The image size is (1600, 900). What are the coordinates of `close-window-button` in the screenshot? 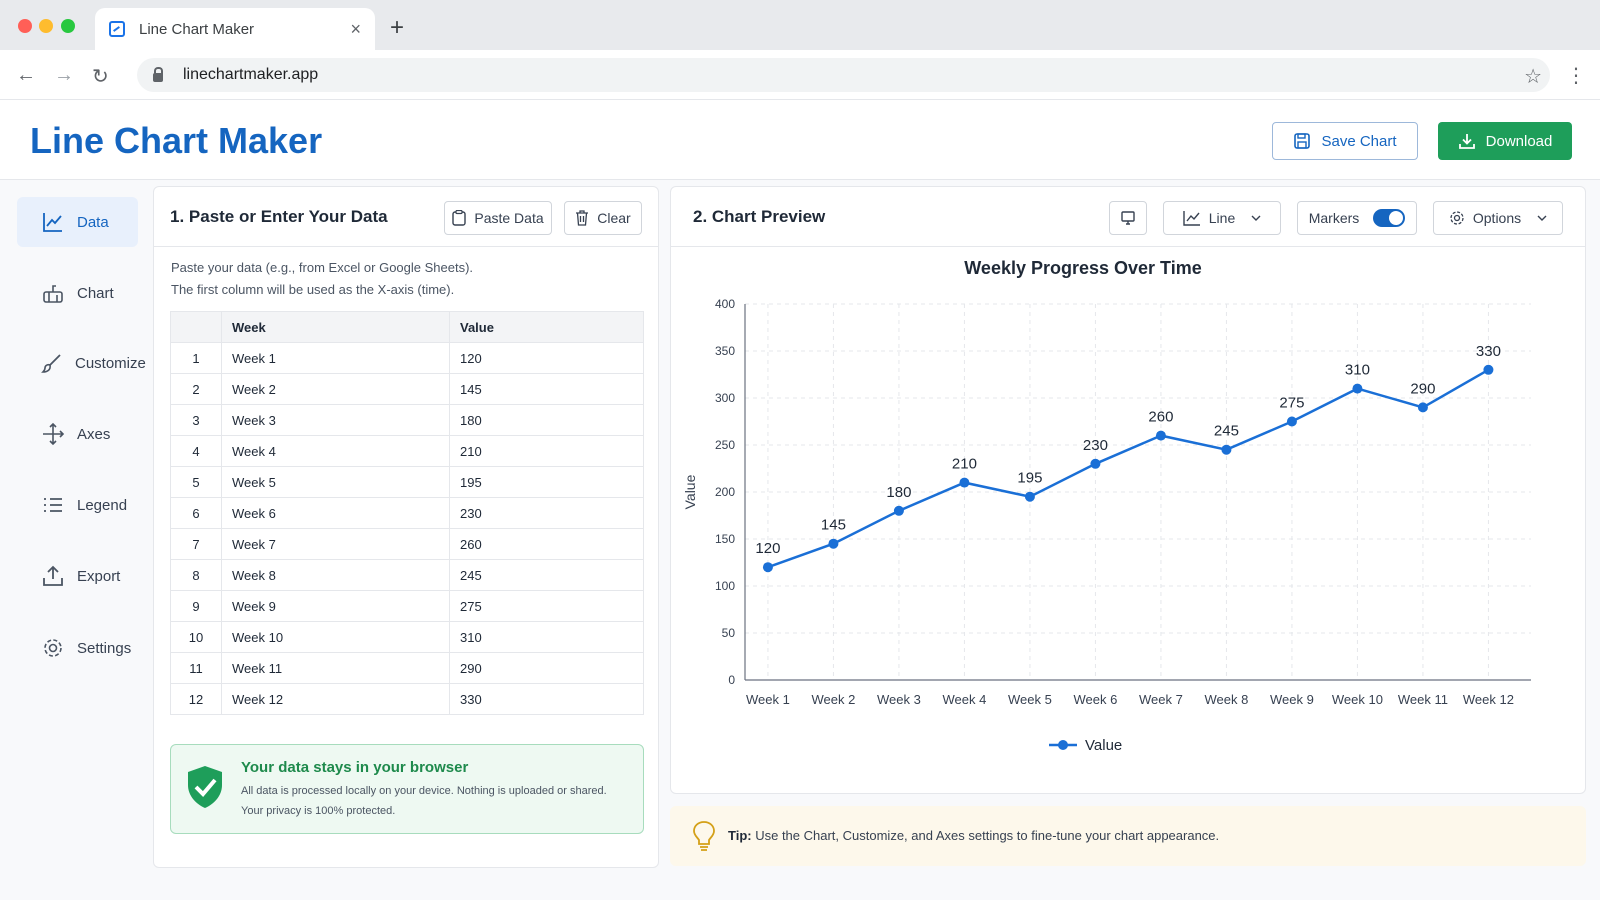 It's located at (25, 26).